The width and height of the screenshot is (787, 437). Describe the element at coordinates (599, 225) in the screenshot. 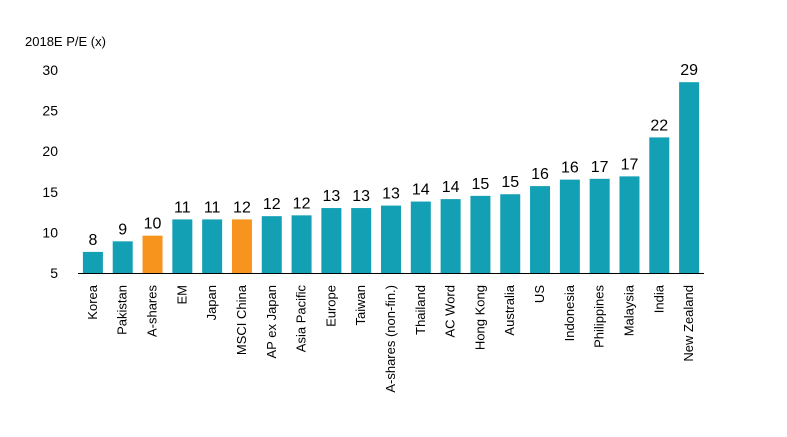

I see `bar-philippines` at that location.